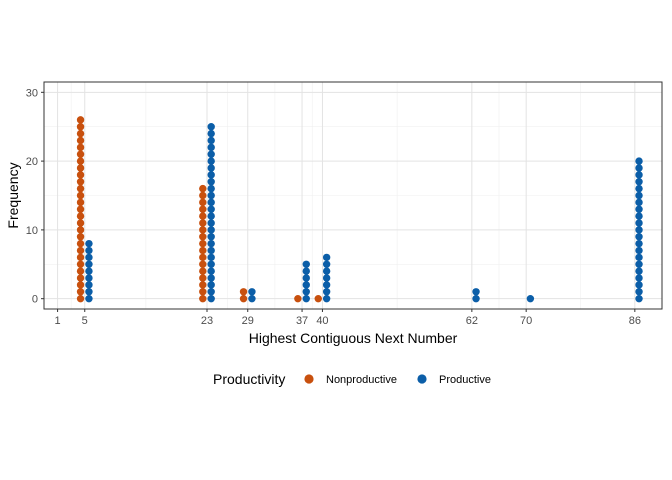  I want to click on x-tick-label: 70, so click(526, 321).